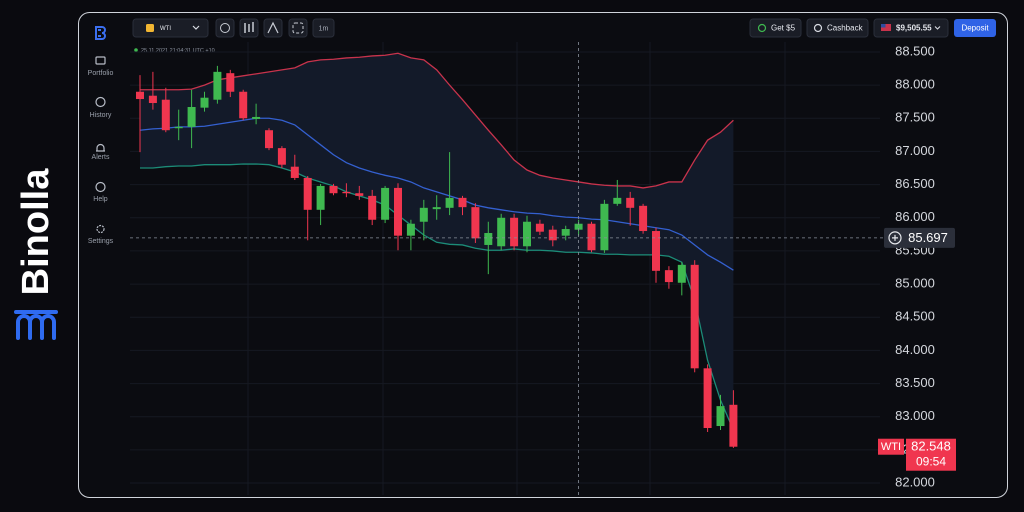  What do you see at coordinates (100, 33) in the screenshot?
I see `sidebar-logo` at bounding box center [100, 33].